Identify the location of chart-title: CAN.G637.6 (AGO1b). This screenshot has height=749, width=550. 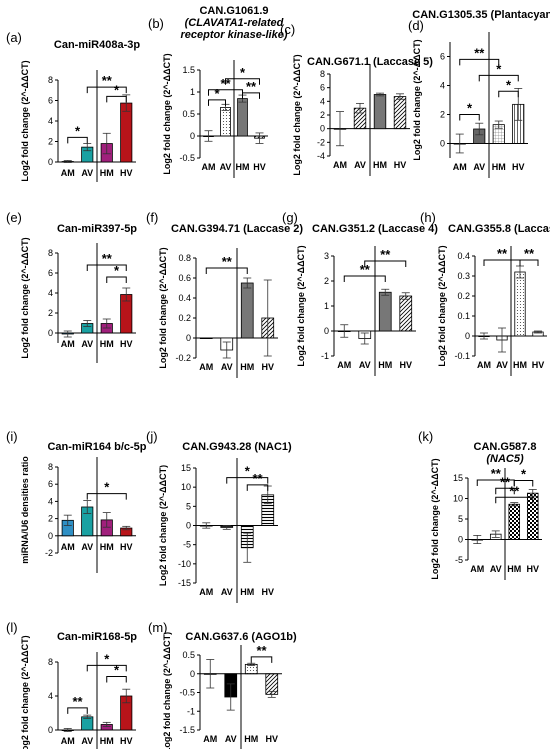
(241, 637).